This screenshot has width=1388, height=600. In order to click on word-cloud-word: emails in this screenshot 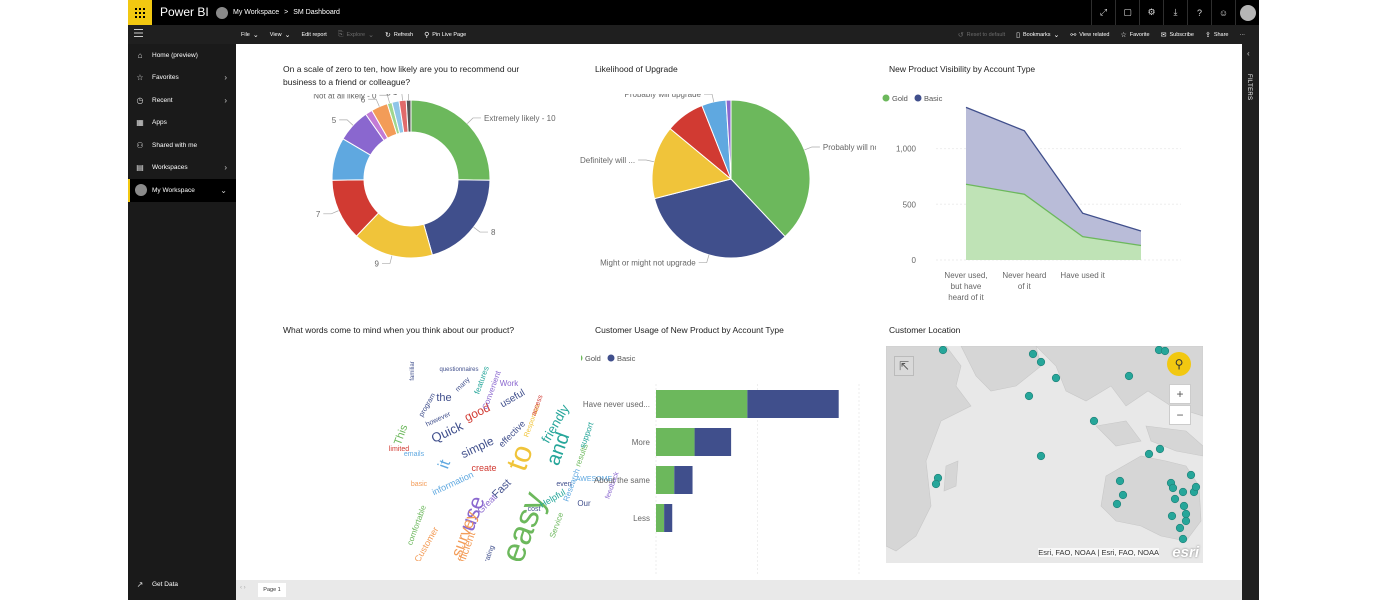, I will do `click(414, 454)`.